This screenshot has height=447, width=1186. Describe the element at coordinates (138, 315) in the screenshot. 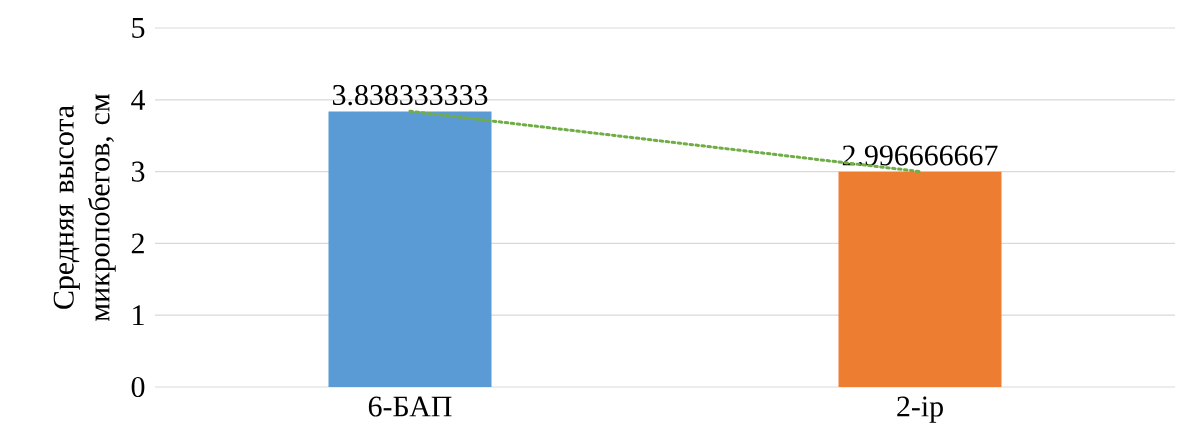

I see `y-tick-label: 1` at that location.